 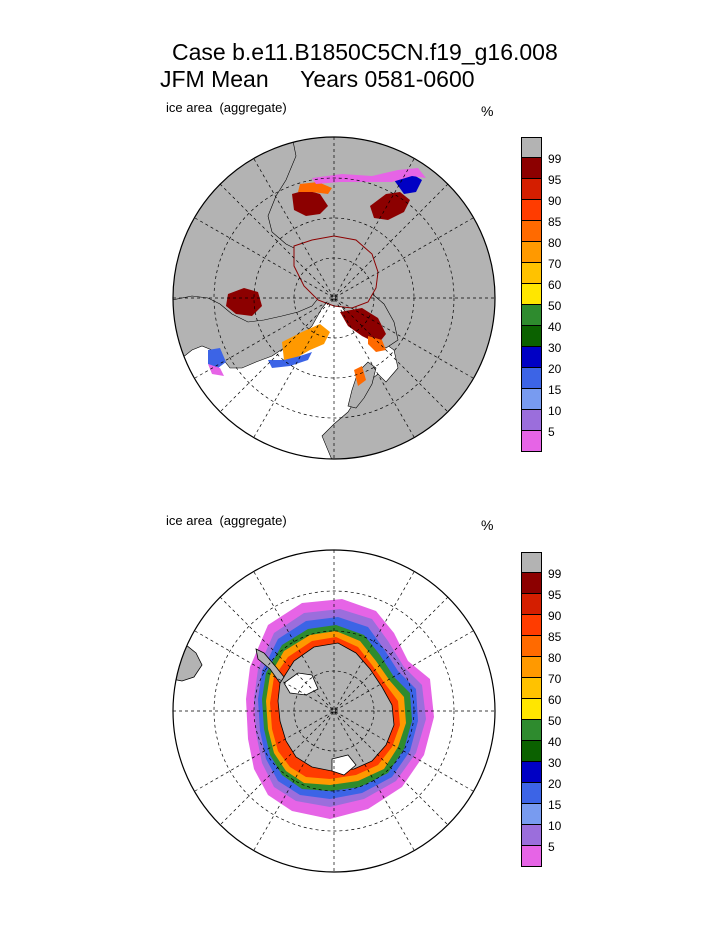 I want to click on north-colorbar-label: 20, so click(x=555, y=369).